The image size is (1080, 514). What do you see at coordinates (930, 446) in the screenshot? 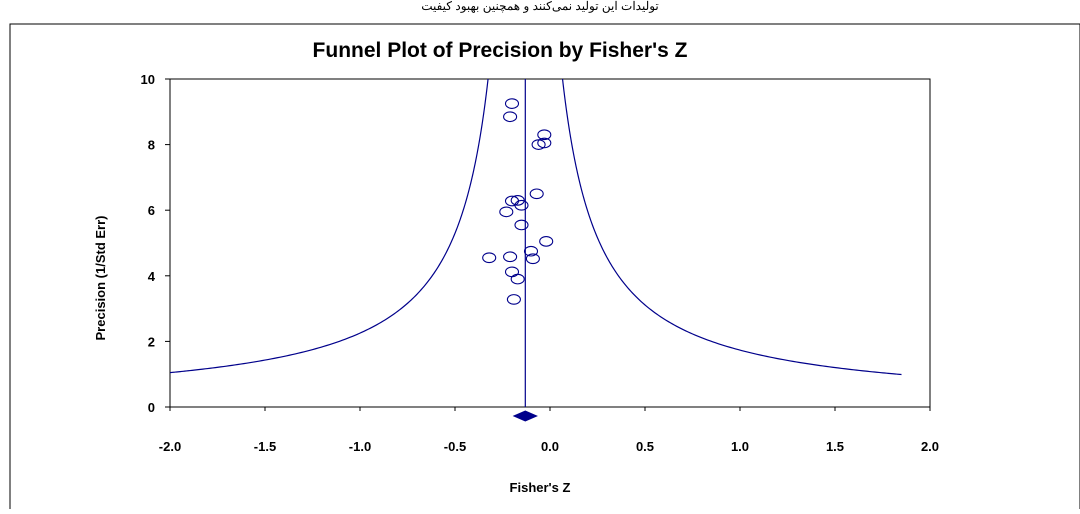
I see `x-tick-label: 2.0` at bounding box center [930, 446].